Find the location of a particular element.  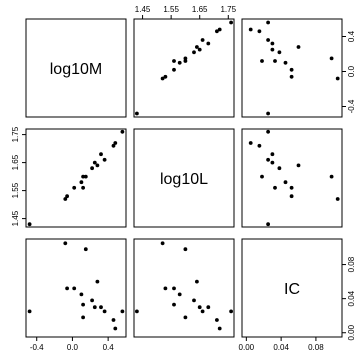

x-tick-label-log10M: 0.4 is located at coordinates (109, 347).